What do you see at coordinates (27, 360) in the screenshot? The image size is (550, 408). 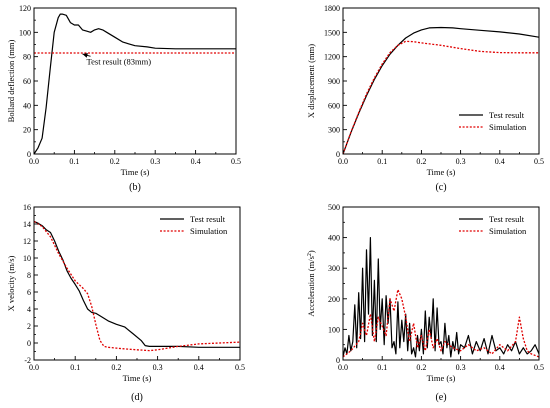 I see `y-tick-label: -2` at bounding box center [27, 360].